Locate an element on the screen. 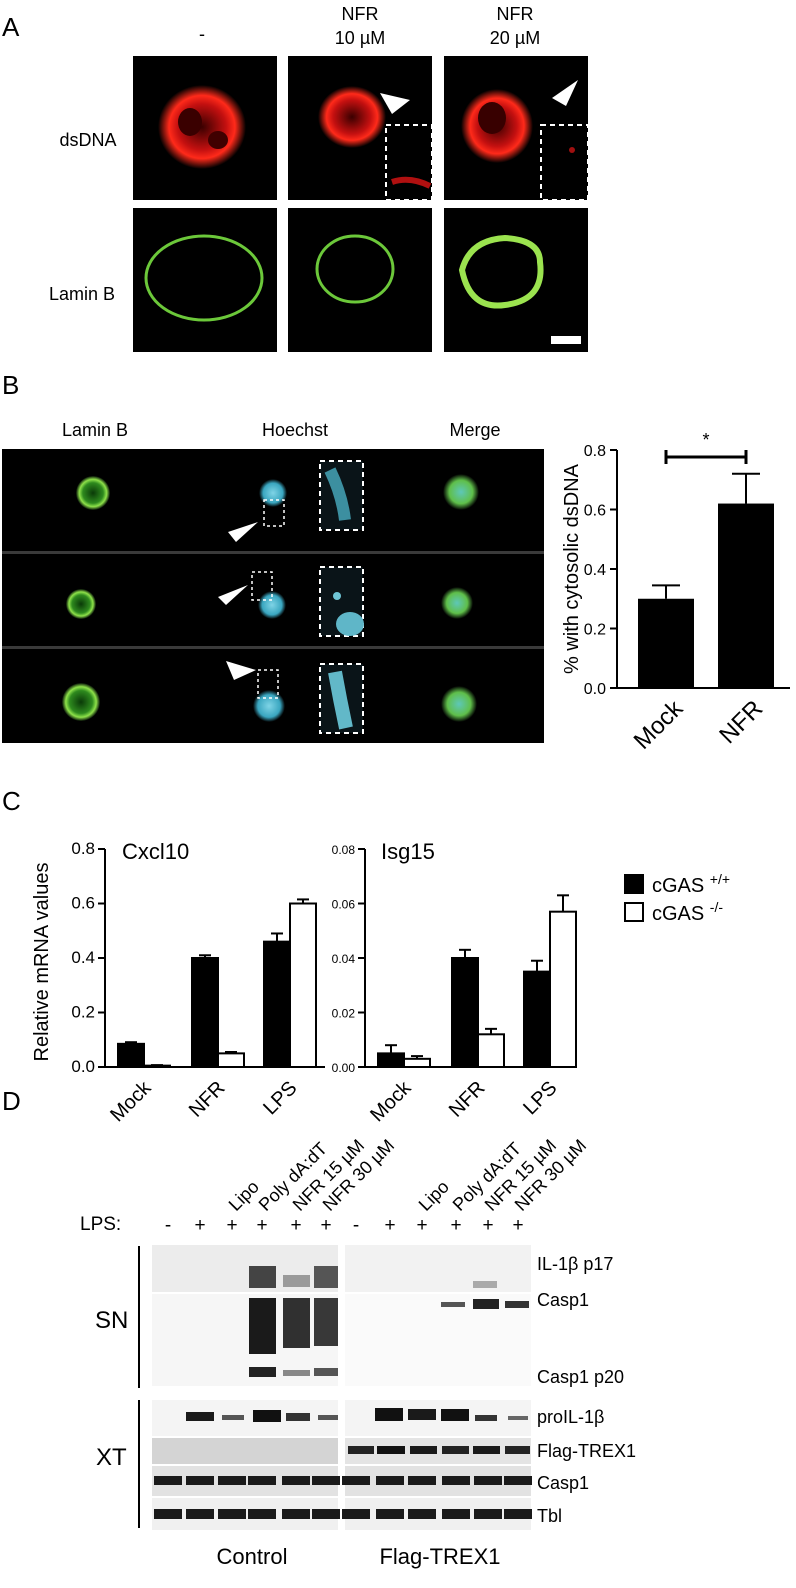 The height and width of the screenshot is (1588, 796). legend-label-superscript: -/- is located at coordinates (717, 907).